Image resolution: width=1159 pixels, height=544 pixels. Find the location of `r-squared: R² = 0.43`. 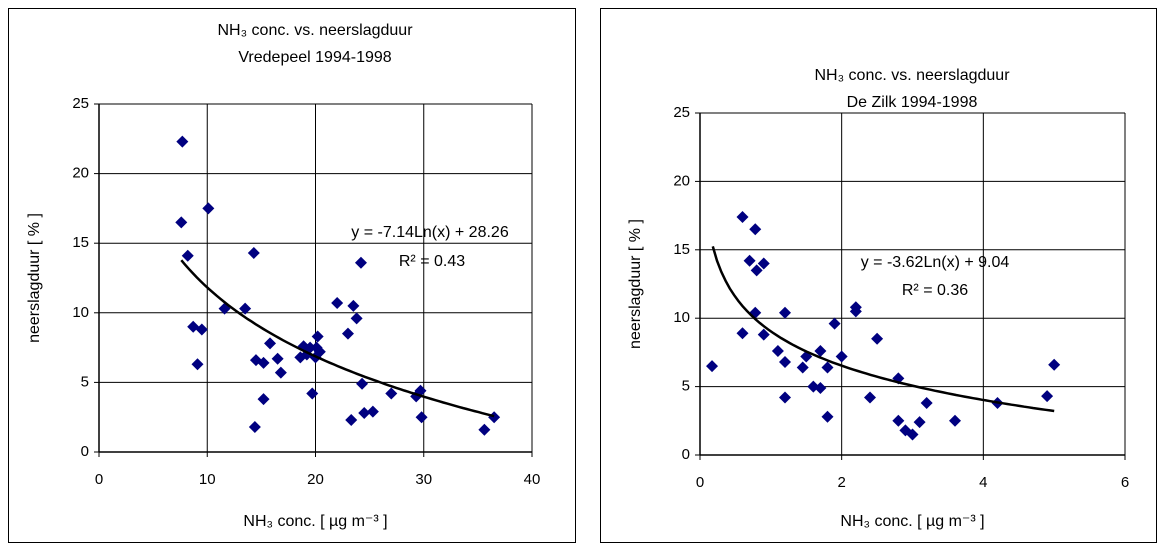

r-squared: R² = 0.43 is located at coordinates (432, 261).